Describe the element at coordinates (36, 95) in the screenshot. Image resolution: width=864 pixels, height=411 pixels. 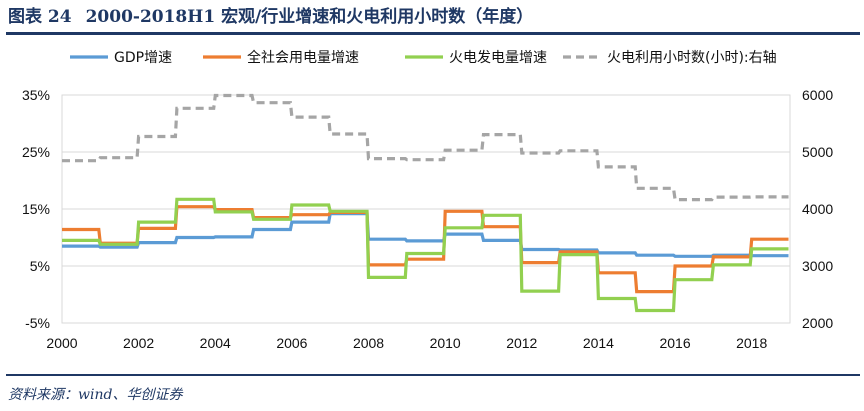
I see `y-left-tick-label: 35%` at that location.